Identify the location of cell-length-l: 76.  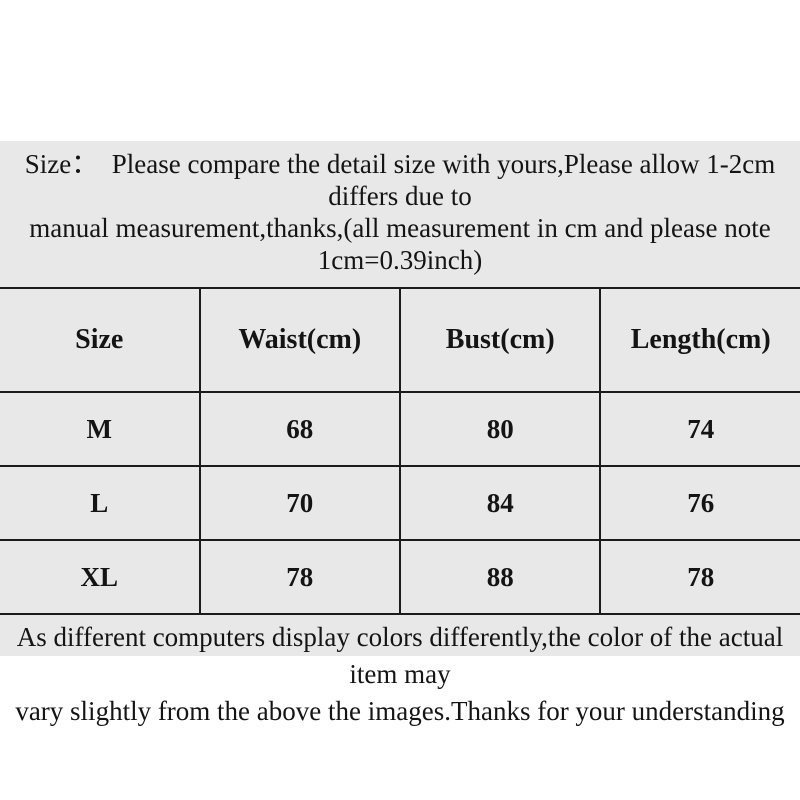
(699, 503).